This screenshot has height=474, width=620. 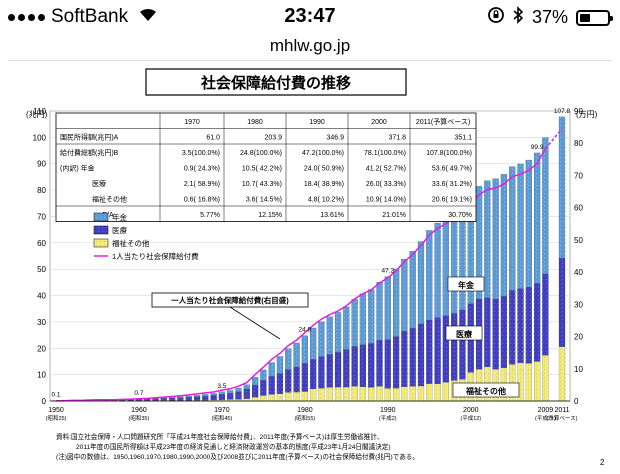 I want to click on table-cell: 0.6( 16.8%), so click(x=202, y=200).